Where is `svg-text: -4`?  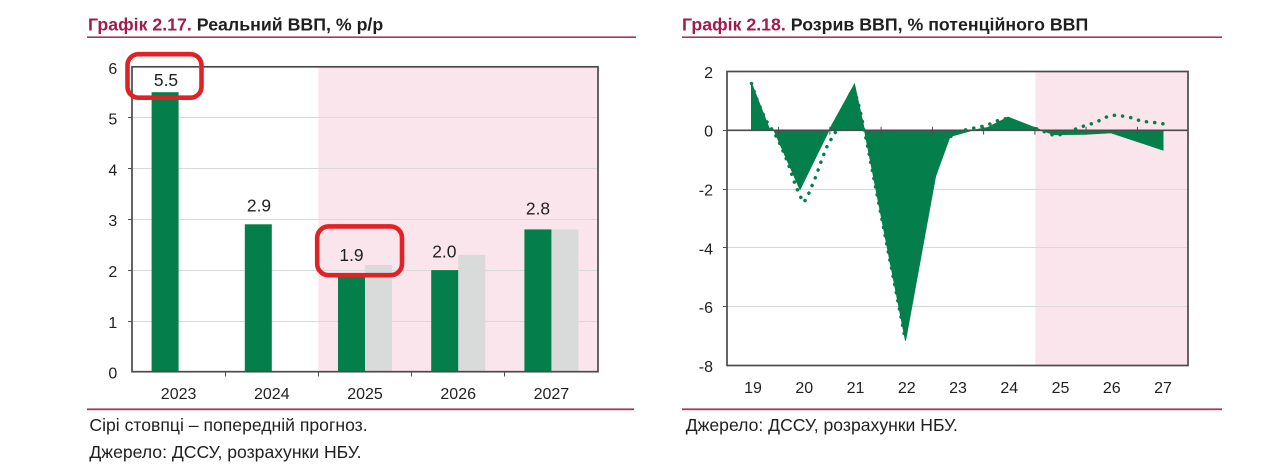 svg-text: -4 is located at coordinates (706, 249).